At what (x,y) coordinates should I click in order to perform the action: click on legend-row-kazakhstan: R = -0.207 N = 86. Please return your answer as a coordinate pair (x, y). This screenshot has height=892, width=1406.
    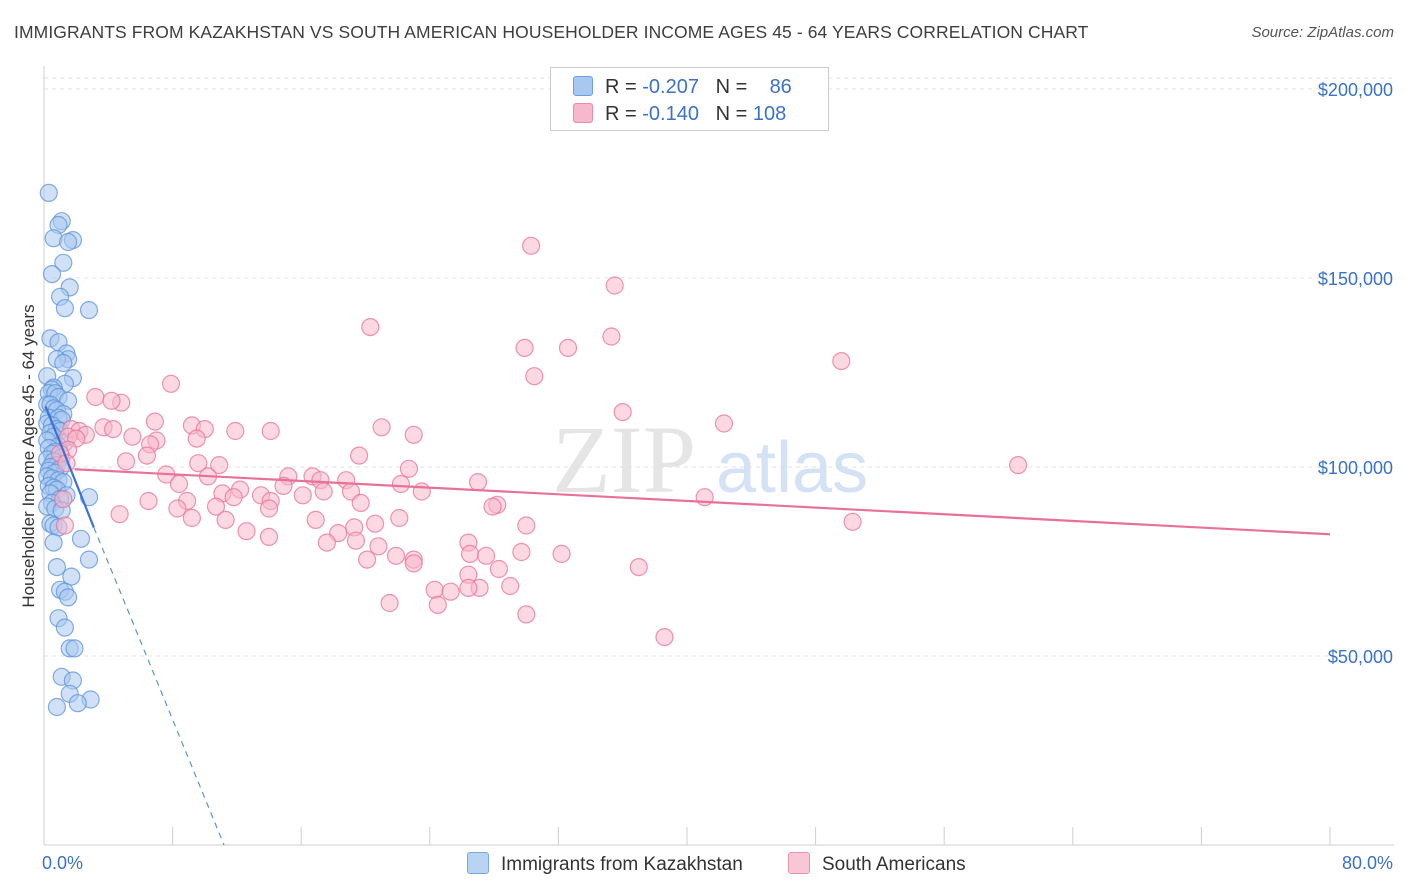
    Looking at the image, I should click on (682, 88).